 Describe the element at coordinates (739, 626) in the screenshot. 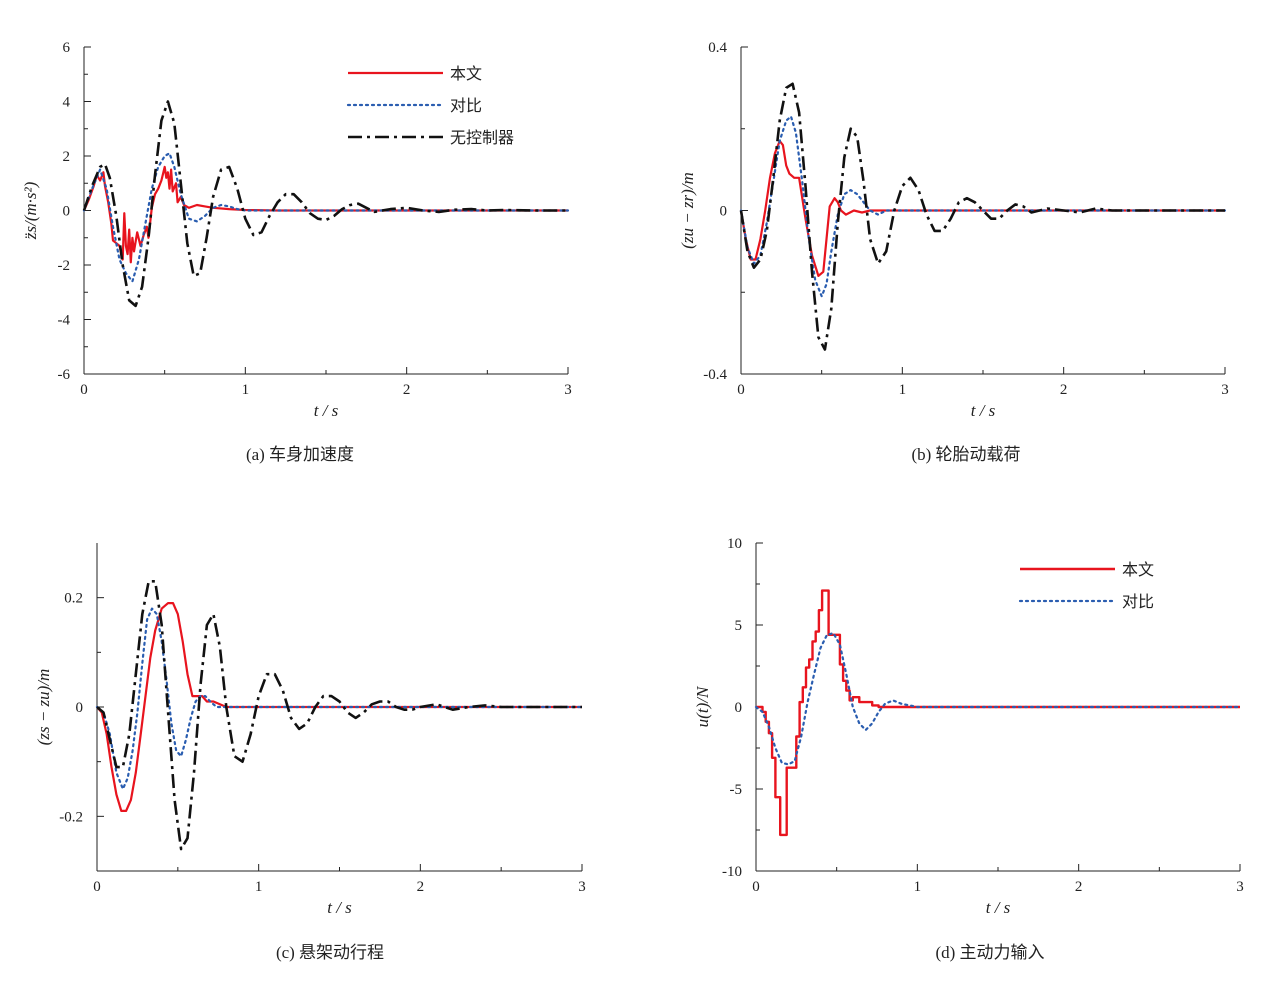

I see `y-tick-label: 5` at that location.